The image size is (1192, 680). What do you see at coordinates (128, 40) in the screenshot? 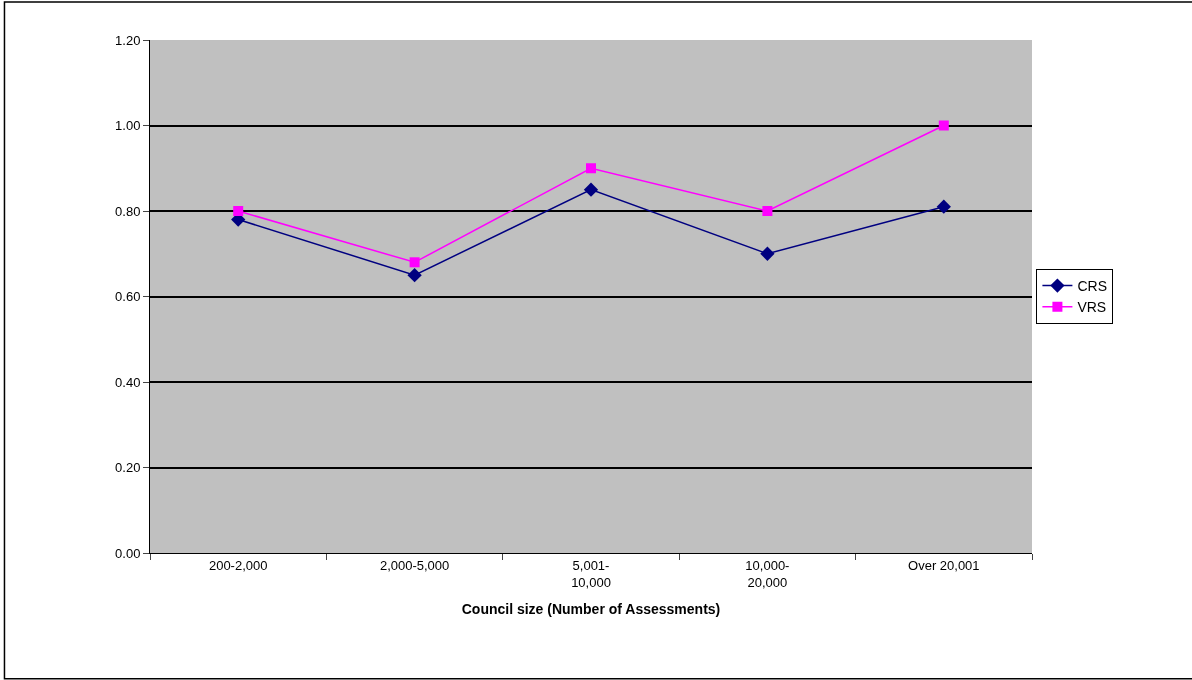
I see `y-tick-label: 1.20` at bounding box center [128, 40].